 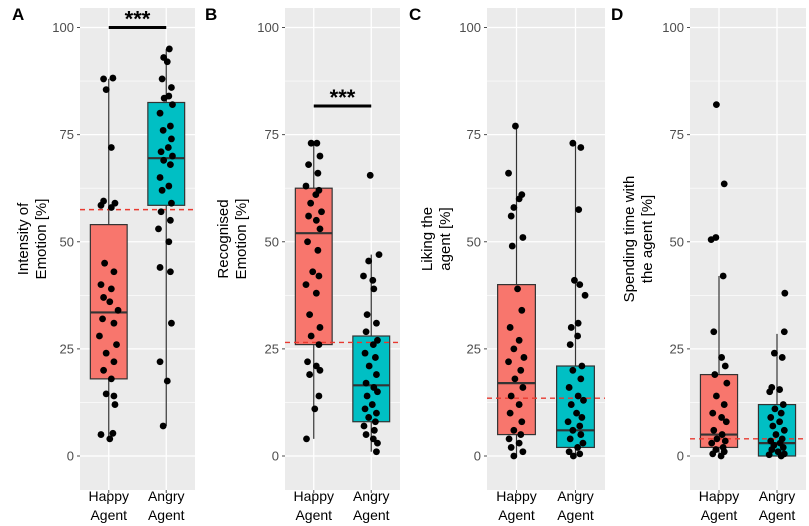 What do you see at coordinates (166, 153) in the screenshot?
I see `box-iqr` at bounding box center [166, 153].